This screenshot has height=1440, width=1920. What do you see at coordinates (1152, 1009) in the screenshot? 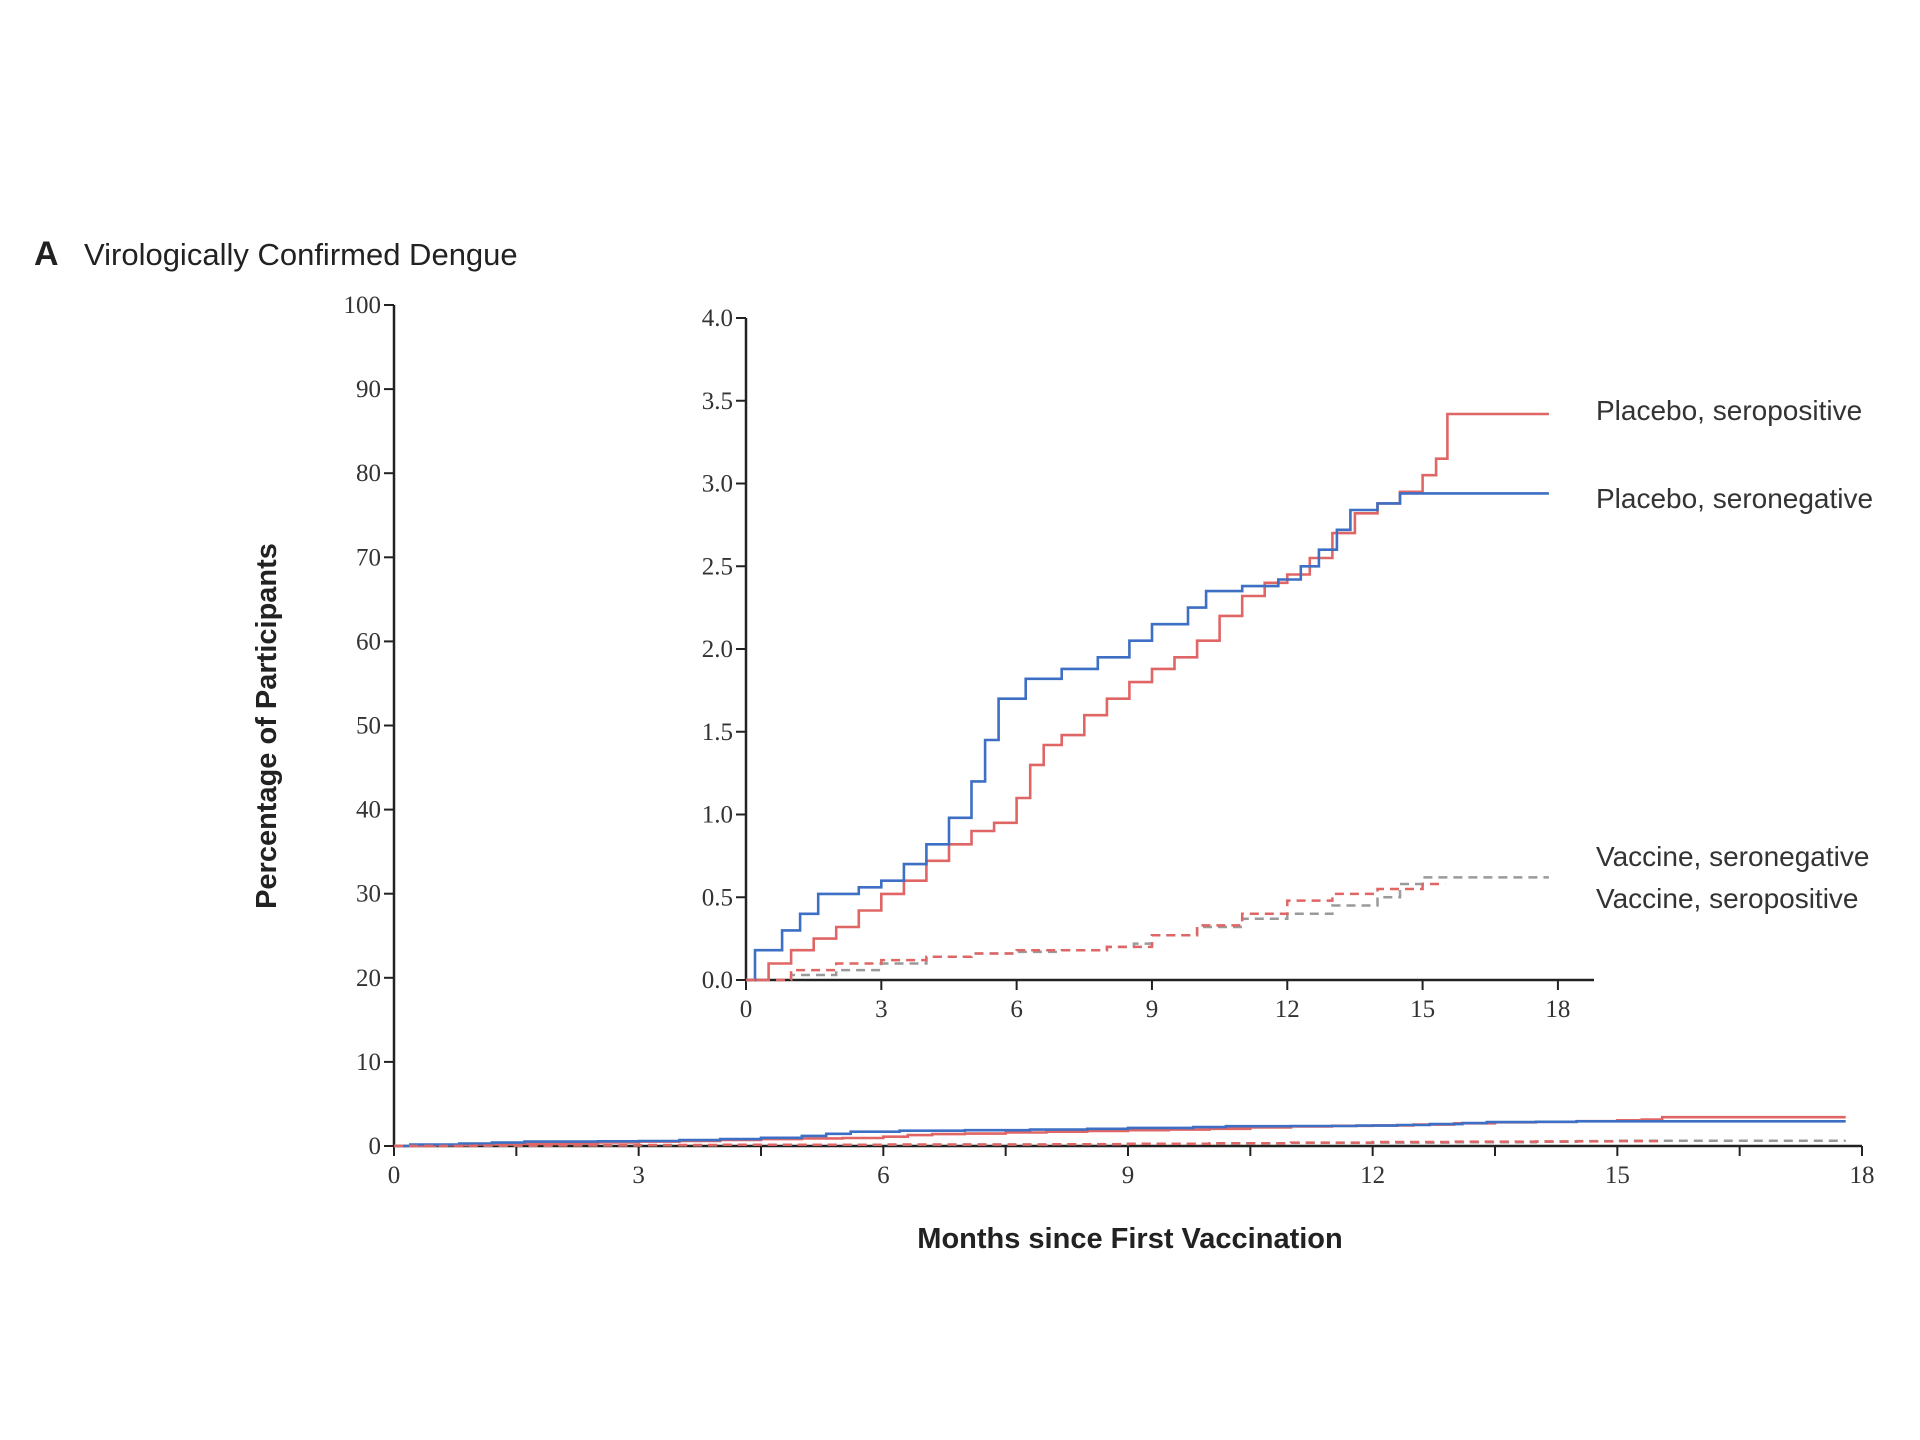
I see `inset-x-tick-label: 9` at bounding box center [1152, 1009].